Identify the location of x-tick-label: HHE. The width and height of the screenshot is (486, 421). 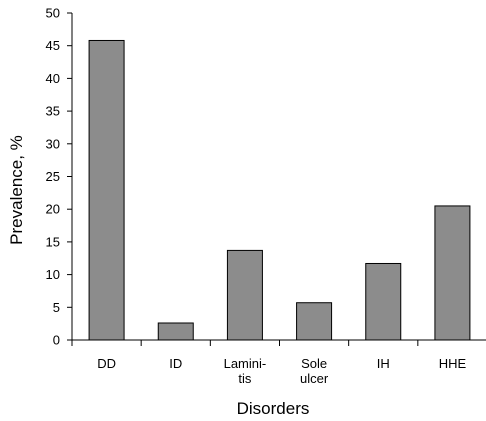
(453, 363).